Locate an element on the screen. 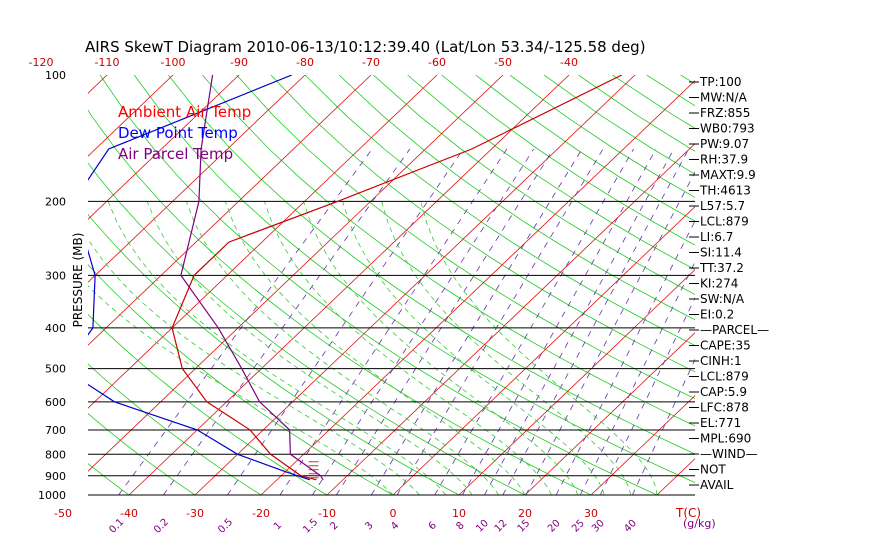 The height and width of the screenshot is (560, 870). mixing-ratio-tick: 0.5 is located at coordinates (225, 526).